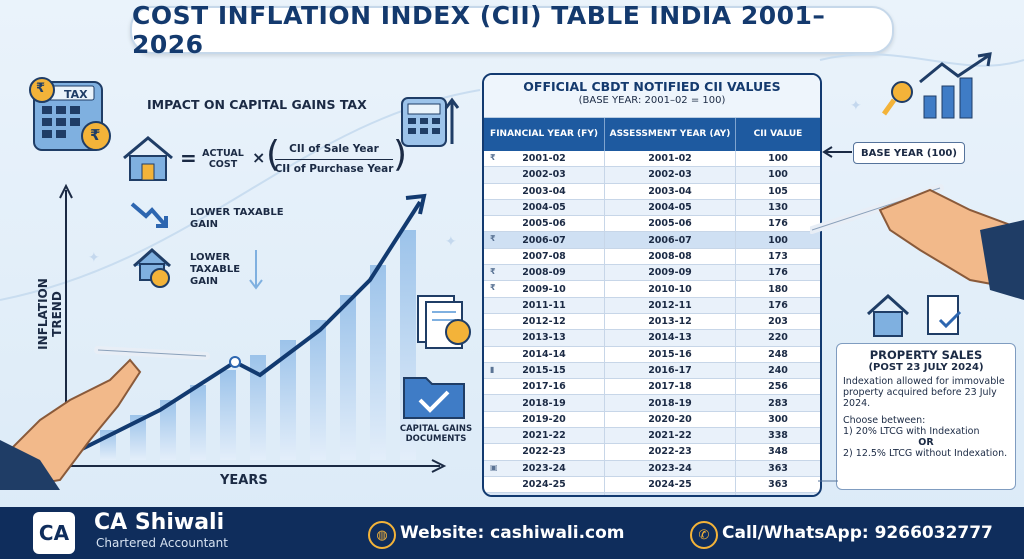  What do you see at coordinates (652, 273) in the screenshot?
I see `table-row: ₹2008-09 2009-09 176` at bounding box center [652, 273].